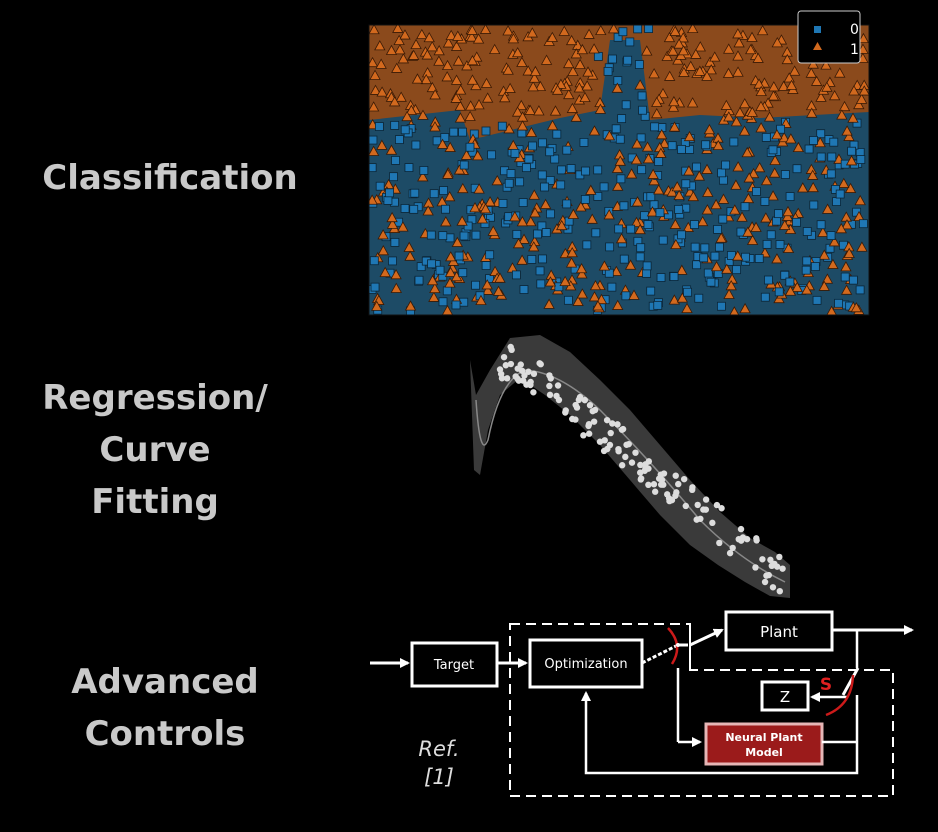  Describe the element at coordinates (170, 178) in the screenshot. I see `classification-label: Classification` at that location.